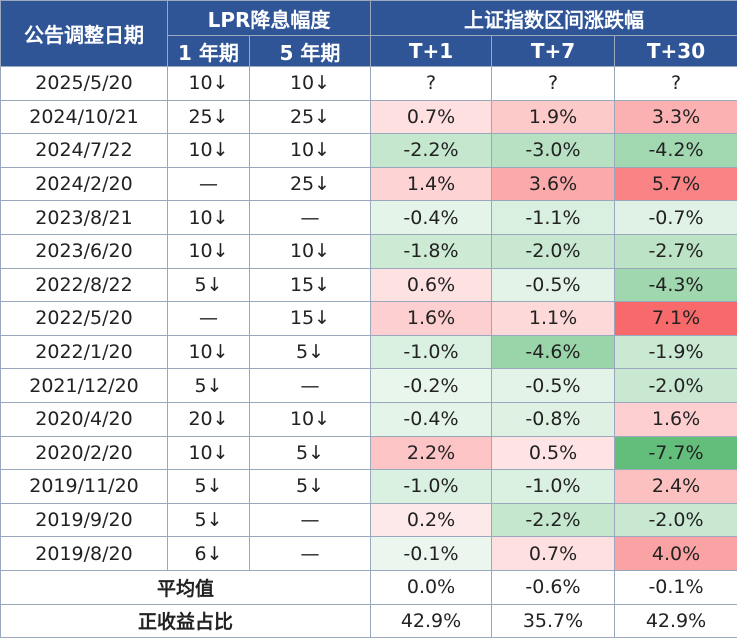 This screenshot has width=737, height=638. I want to click on t7-cell: -2.0%, so click(553, 251).